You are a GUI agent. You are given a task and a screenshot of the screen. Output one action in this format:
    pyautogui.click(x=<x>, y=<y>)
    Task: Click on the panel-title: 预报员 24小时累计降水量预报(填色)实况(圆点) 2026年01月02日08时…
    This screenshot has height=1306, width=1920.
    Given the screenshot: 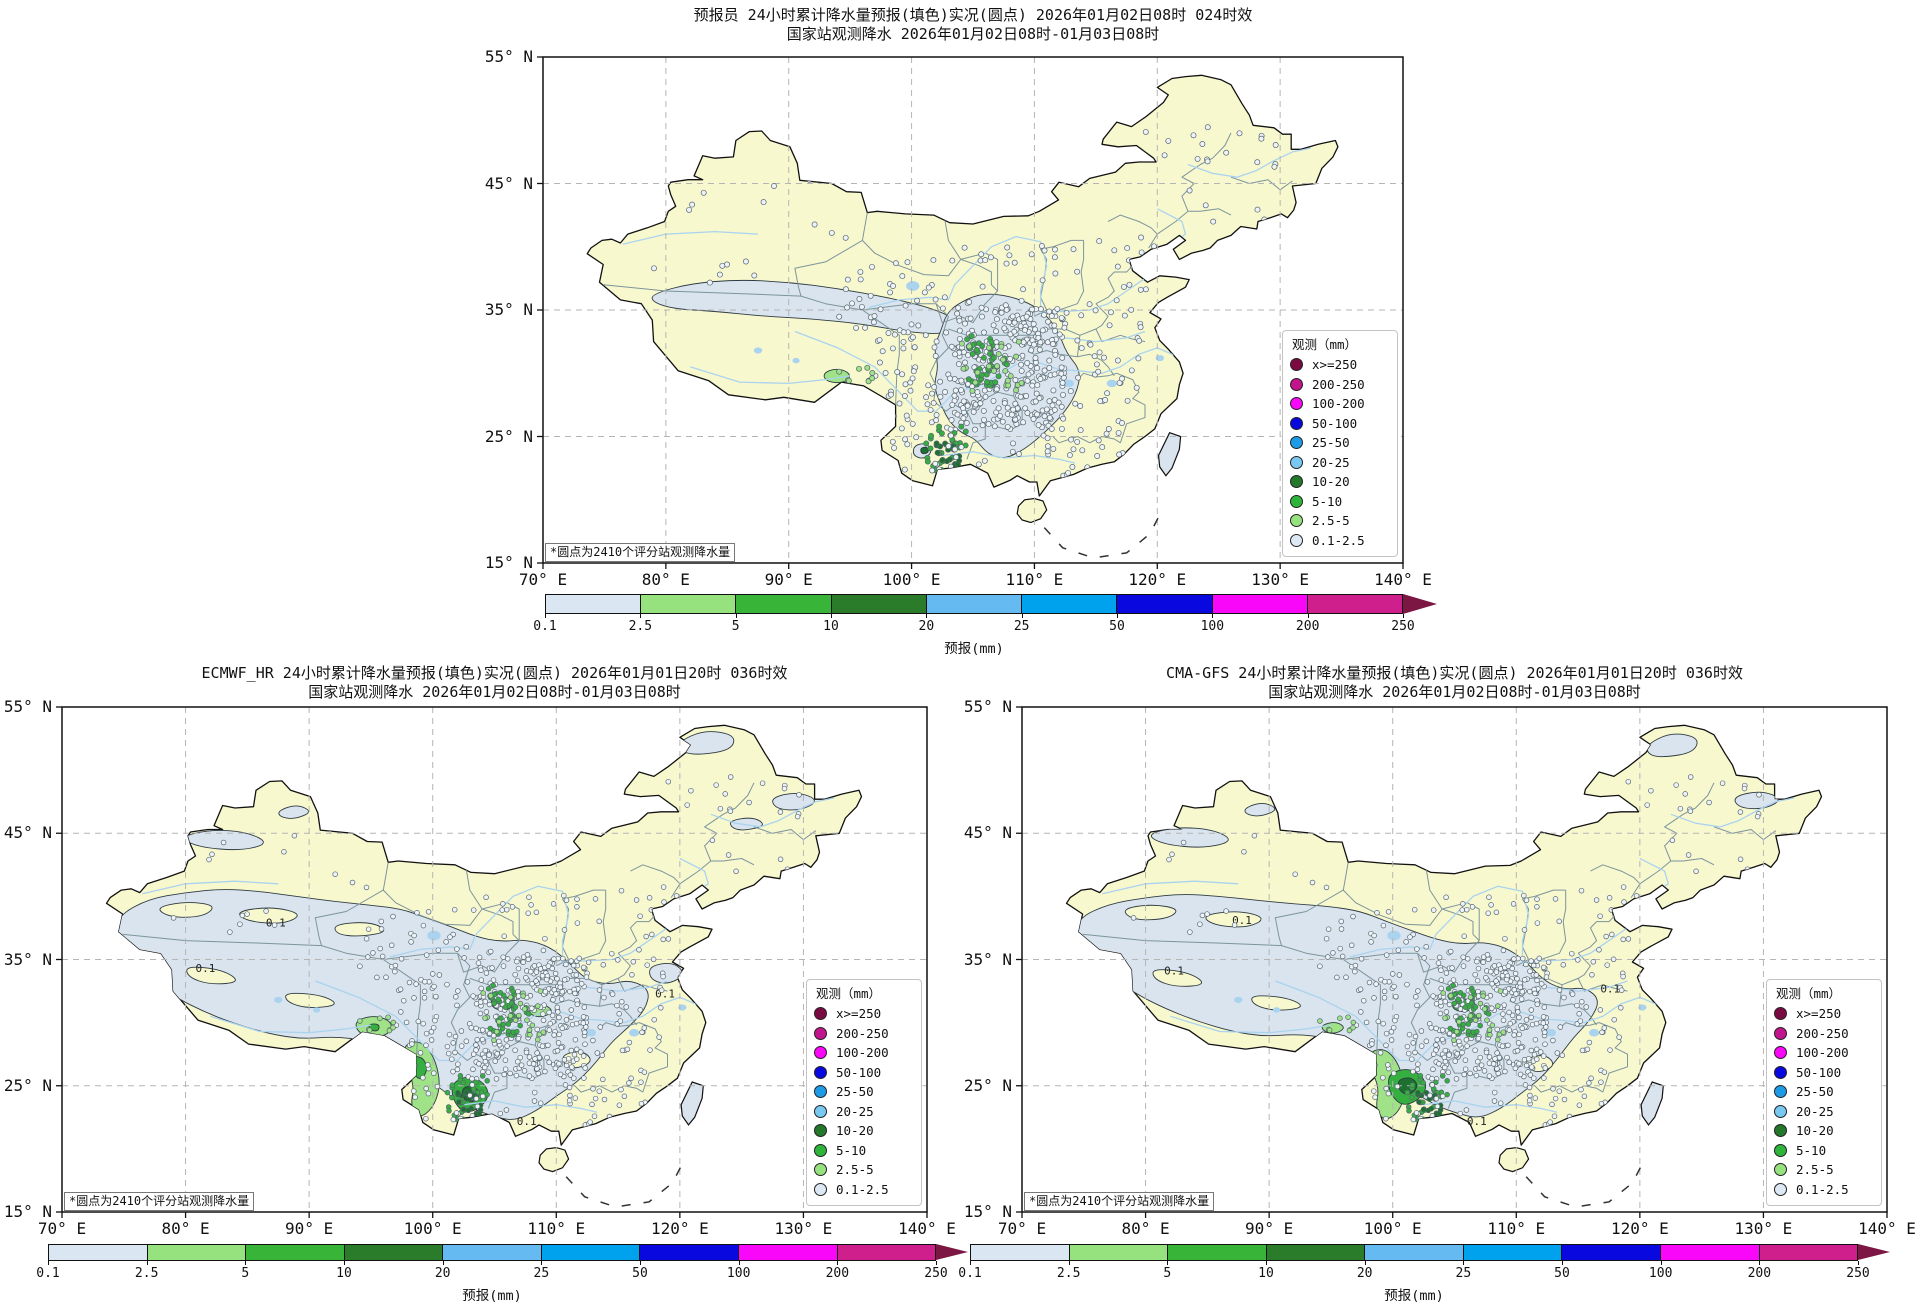 What is the action you would take?
    pyautogui.click(x=973, y=15)
    